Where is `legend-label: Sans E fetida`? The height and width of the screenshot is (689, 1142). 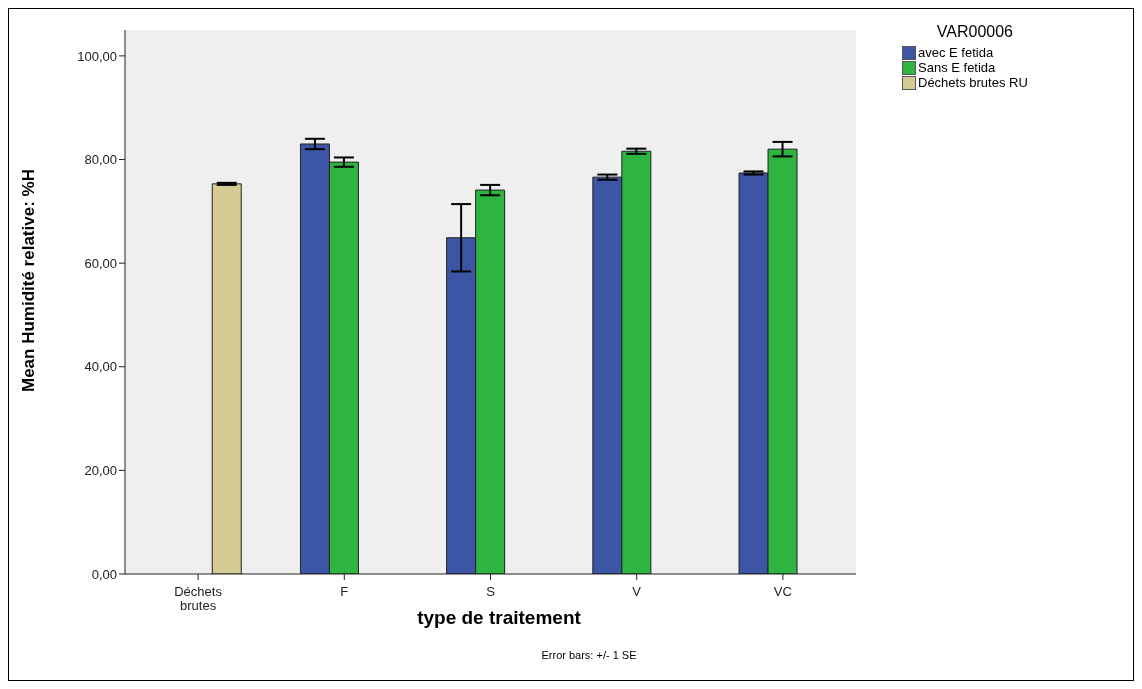 legend-label: Sans E fetida is located at coordinates (957, 67).